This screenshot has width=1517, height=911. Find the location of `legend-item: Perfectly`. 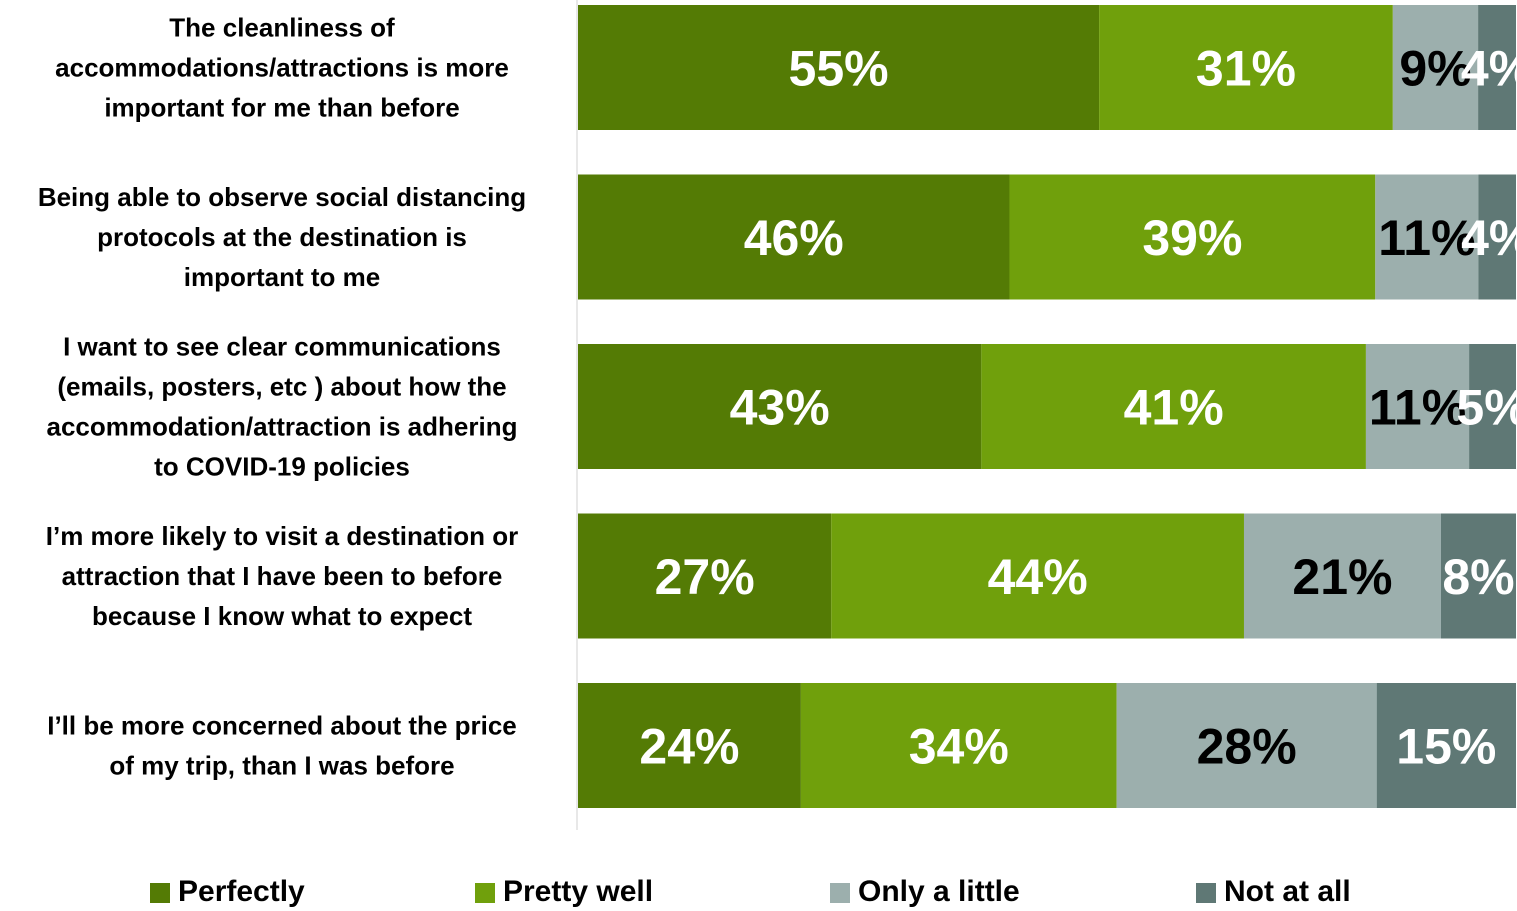

legend-item: Perfectly is located at coordinates (227, 891).